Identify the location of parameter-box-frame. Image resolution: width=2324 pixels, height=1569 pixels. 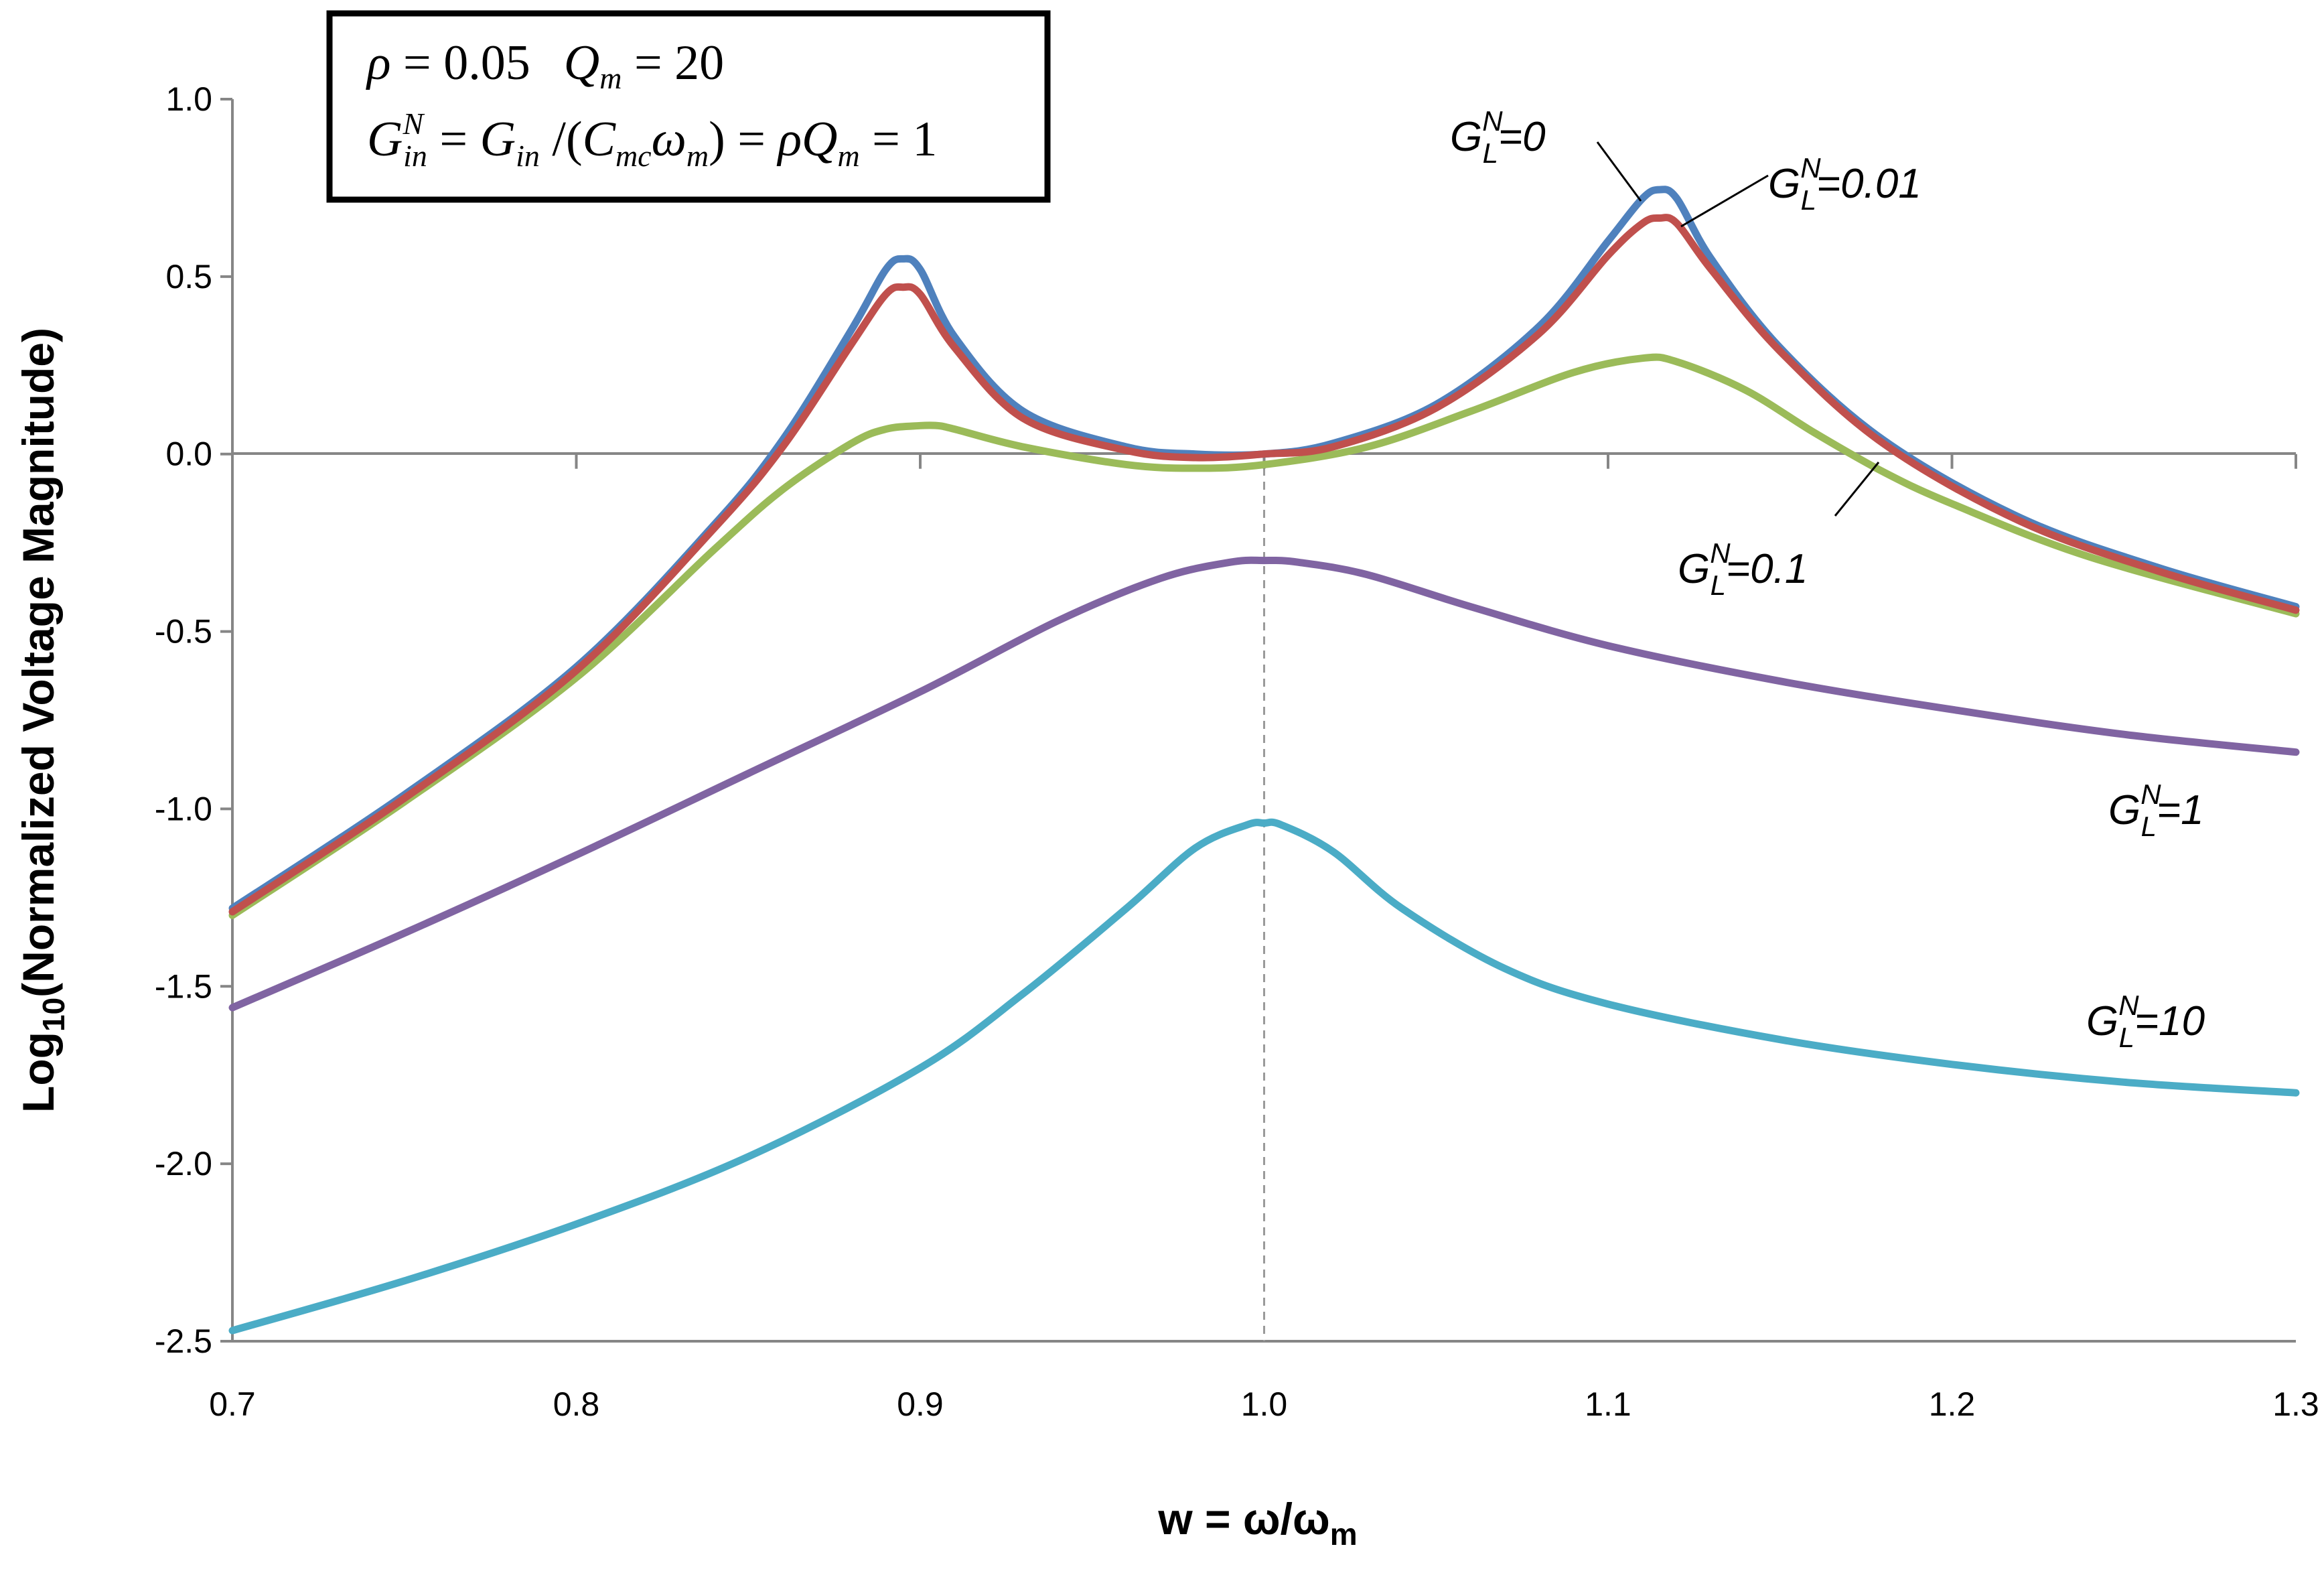
(688, 106).